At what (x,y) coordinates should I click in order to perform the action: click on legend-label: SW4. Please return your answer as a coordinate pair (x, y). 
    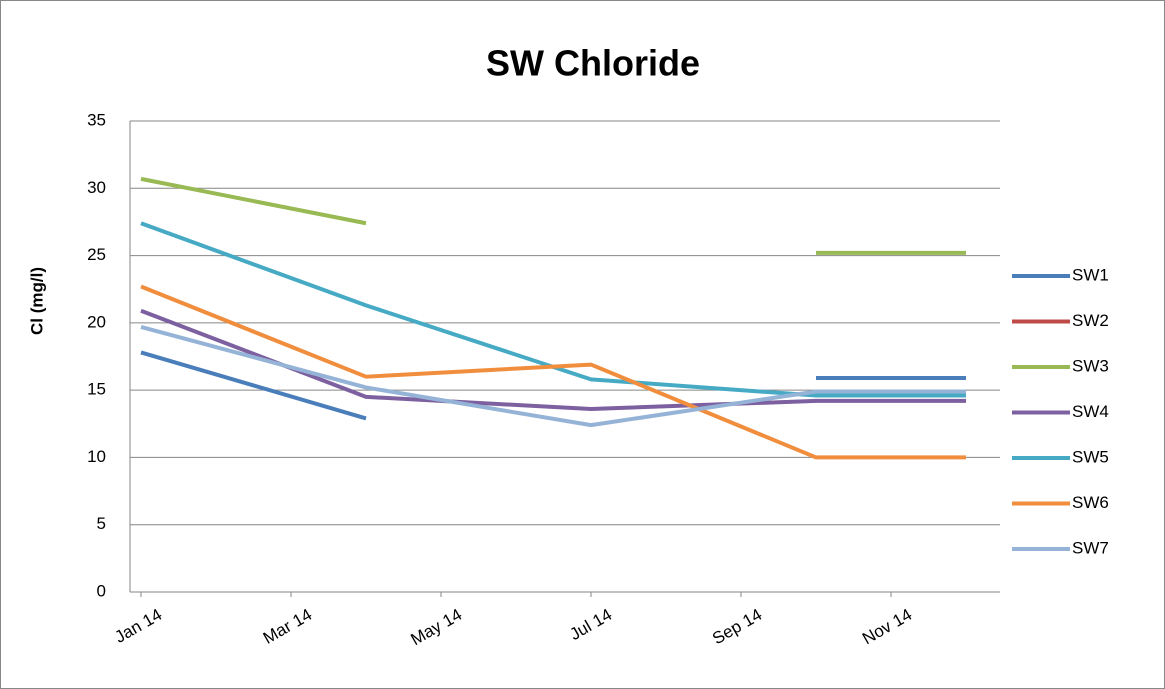
    Looking at the image, I should click on (1090, 411).